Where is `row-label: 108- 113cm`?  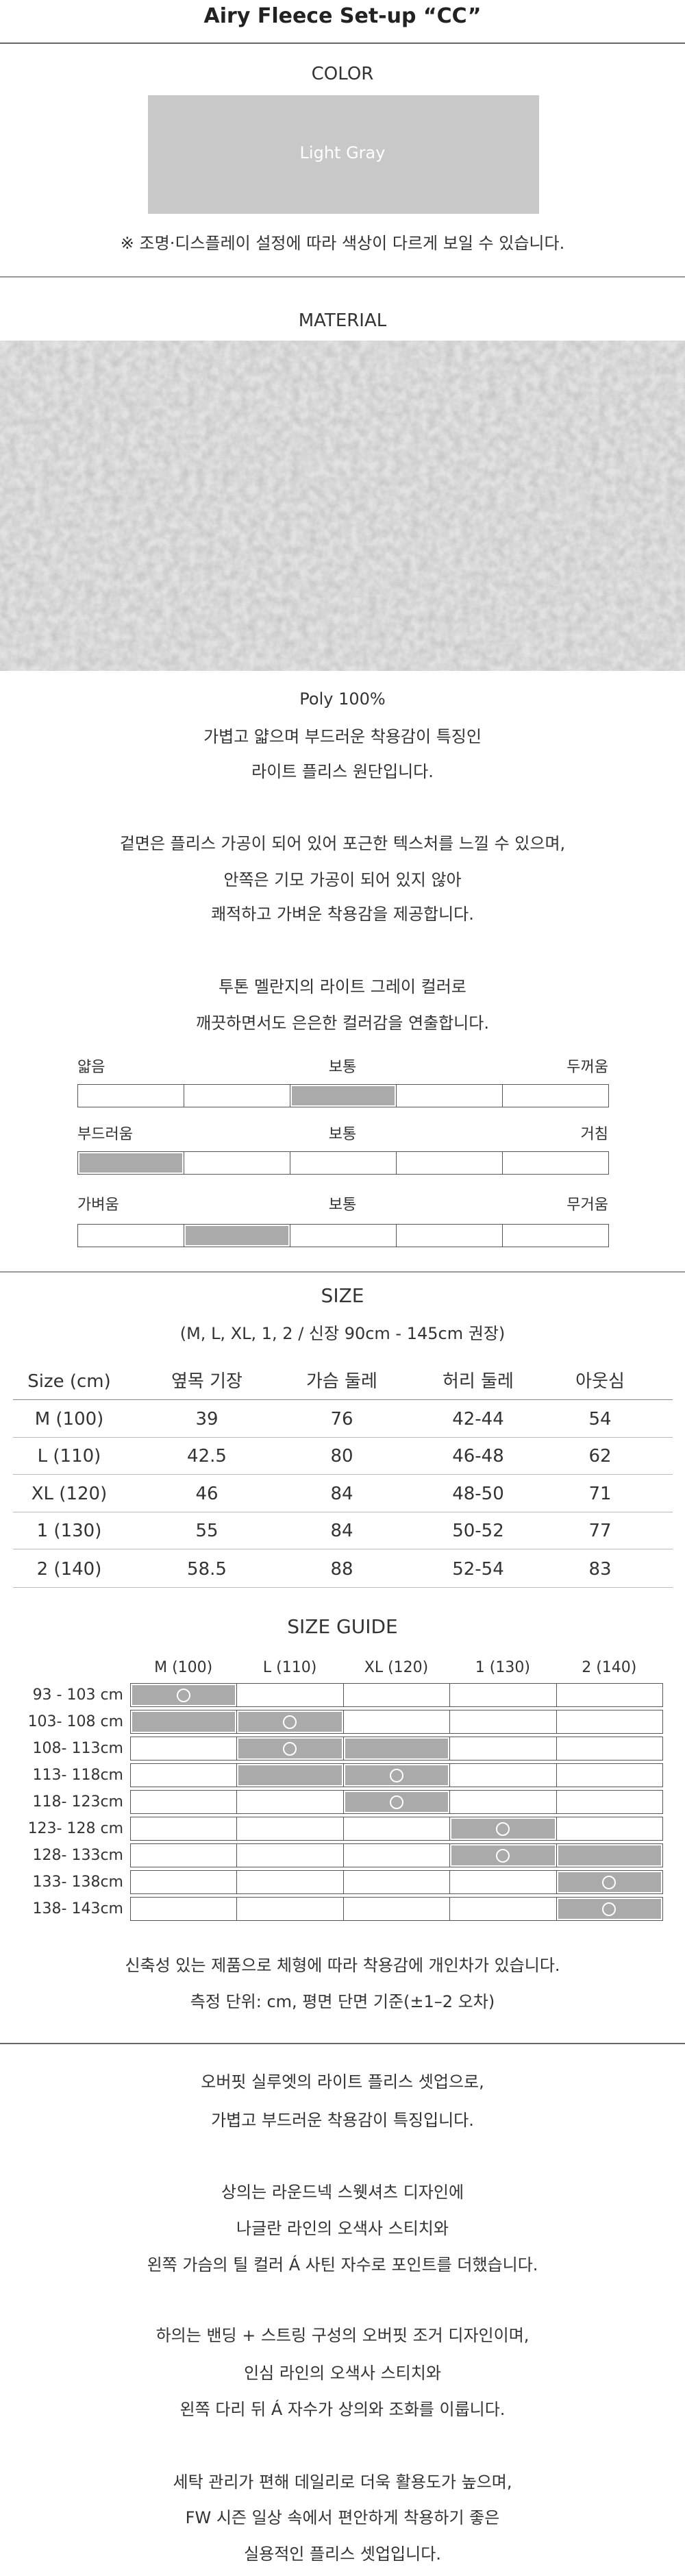 row-label: 108- 113cm is located at coordinates (77, 1748).